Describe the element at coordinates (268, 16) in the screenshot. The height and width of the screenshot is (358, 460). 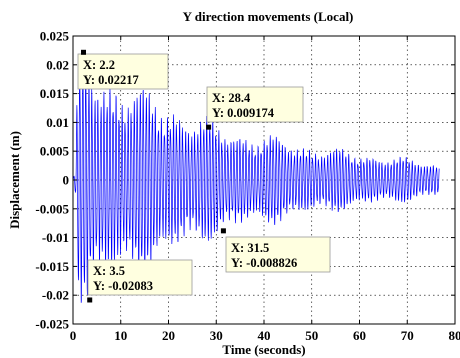
I see `chart-title: Y direction movements (Local)` at that location.